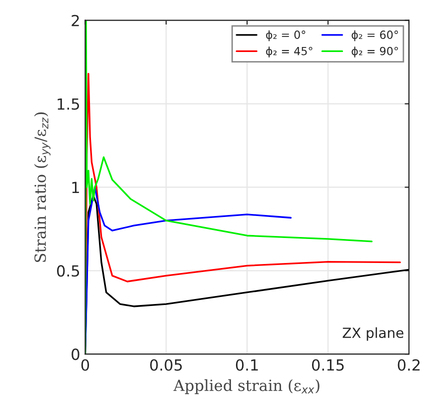  I want to click on y-tick-label: 0.5, so click(68, 271).